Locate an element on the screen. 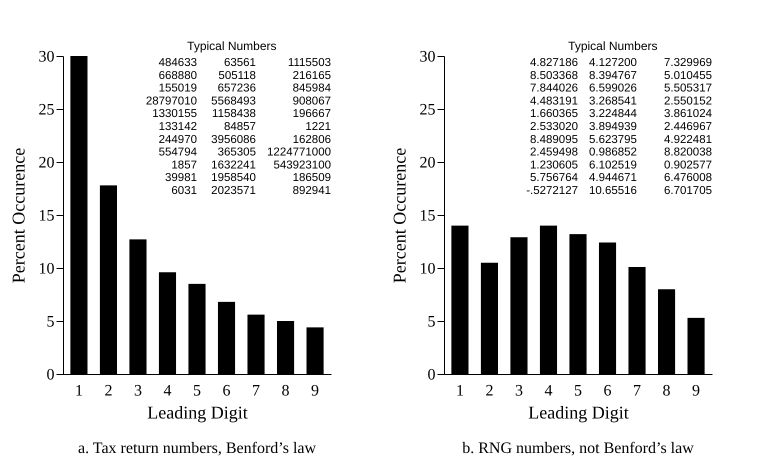  annotation: 5.505317 is located at coordinates (688, 88).